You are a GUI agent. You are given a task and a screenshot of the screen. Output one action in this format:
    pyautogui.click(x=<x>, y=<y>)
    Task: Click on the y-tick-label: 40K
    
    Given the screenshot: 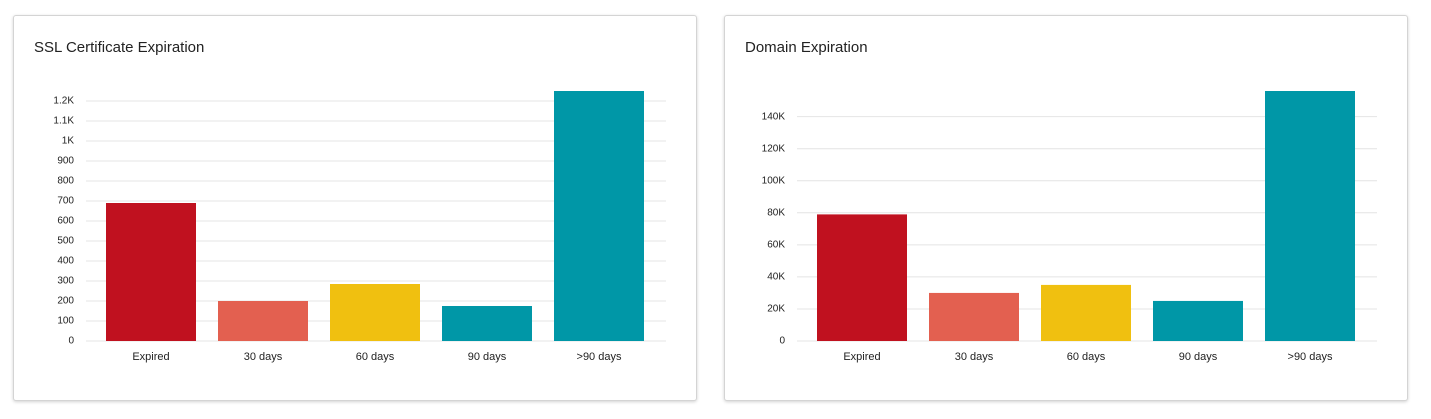 What is the action you would take?
    pyautogui.click(x=776, y=277)
    